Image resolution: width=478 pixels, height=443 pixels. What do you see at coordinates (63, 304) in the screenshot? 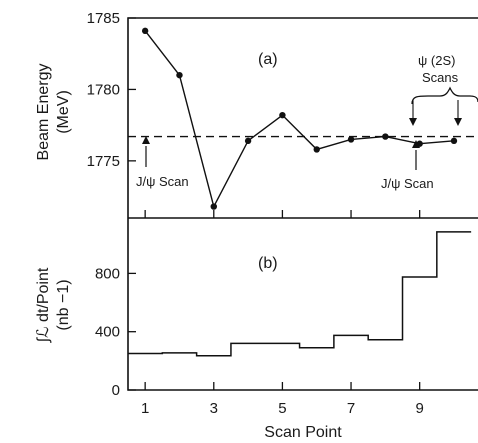
I see `y-axis-title-b-line2: (nb −1)` at bounding box center [63, 304].